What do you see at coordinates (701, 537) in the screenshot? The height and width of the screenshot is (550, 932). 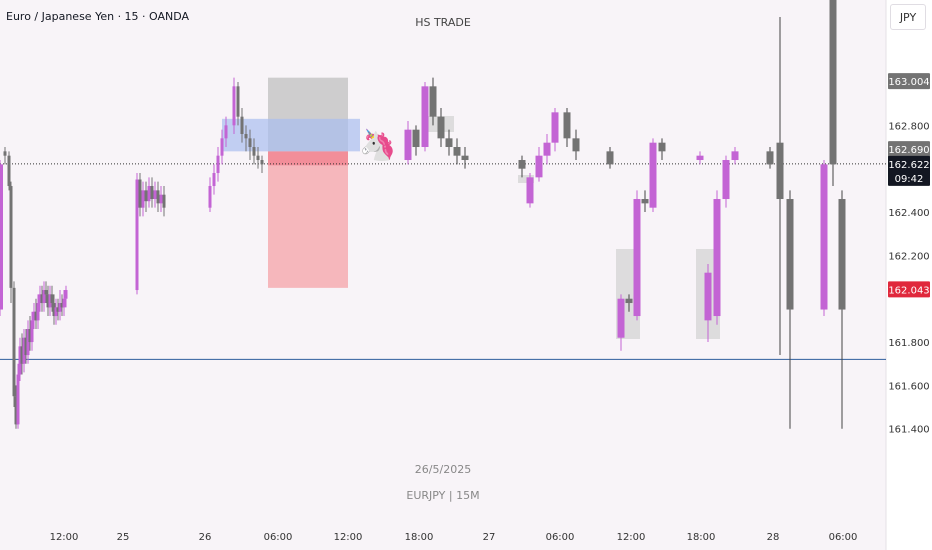 I see `x-tick-label: 18:00` at bounding box center [701, 537].